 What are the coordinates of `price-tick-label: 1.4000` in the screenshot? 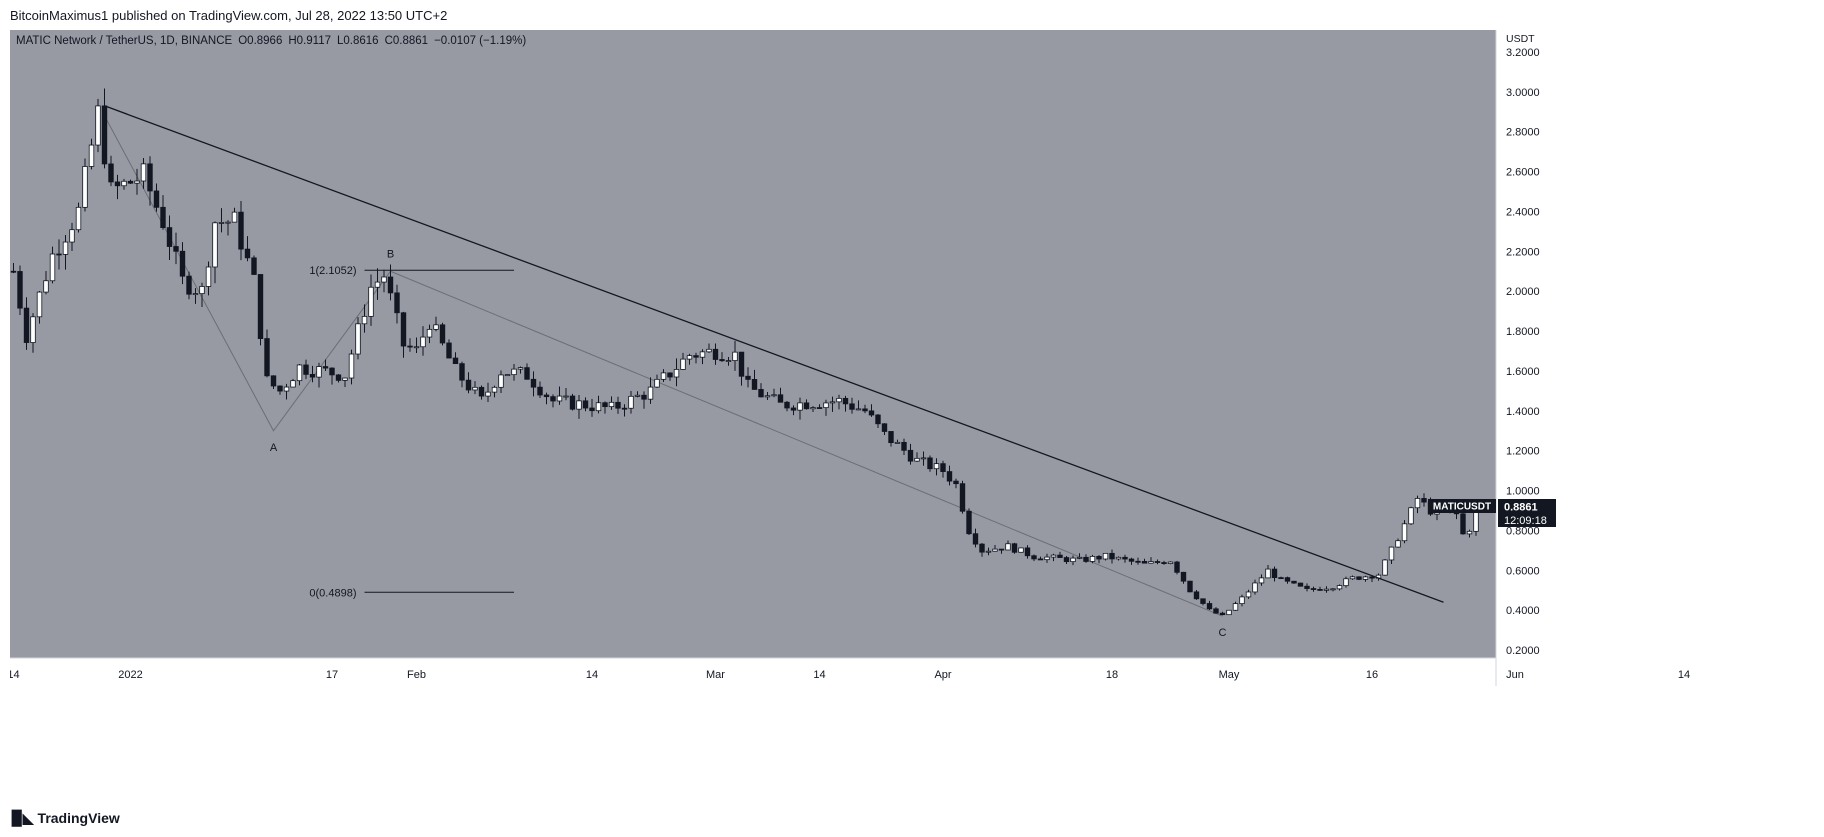 It's located at (1523, 412).